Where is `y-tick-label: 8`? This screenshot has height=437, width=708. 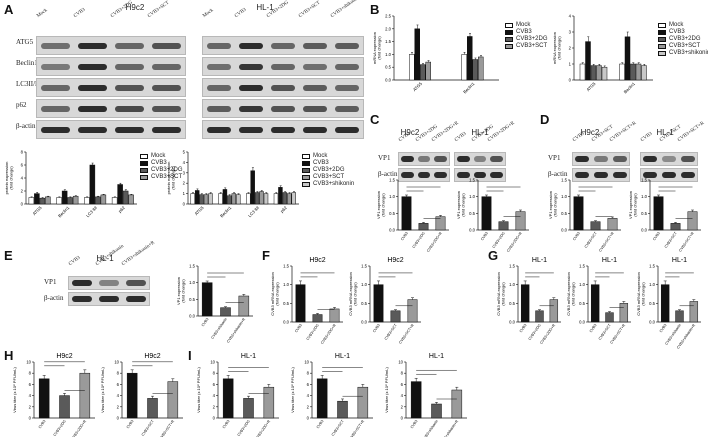
y-tick-label: 8 is located at coordinates (30, 373).